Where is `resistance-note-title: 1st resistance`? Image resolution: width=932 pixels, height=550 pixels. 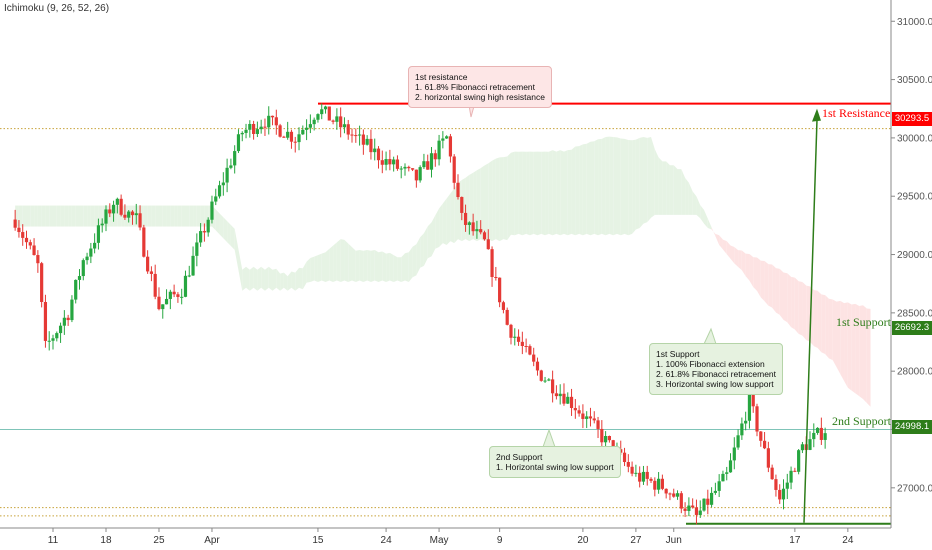 resistance-note-title: 1st resistance is located at coordinates (441, 77).